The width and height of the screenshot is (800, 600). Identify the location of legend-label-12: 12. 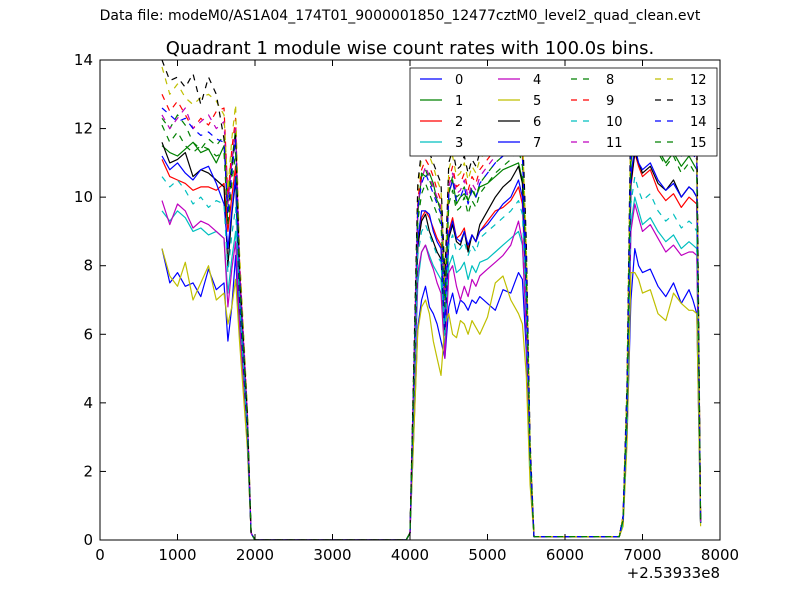
(698, 80).